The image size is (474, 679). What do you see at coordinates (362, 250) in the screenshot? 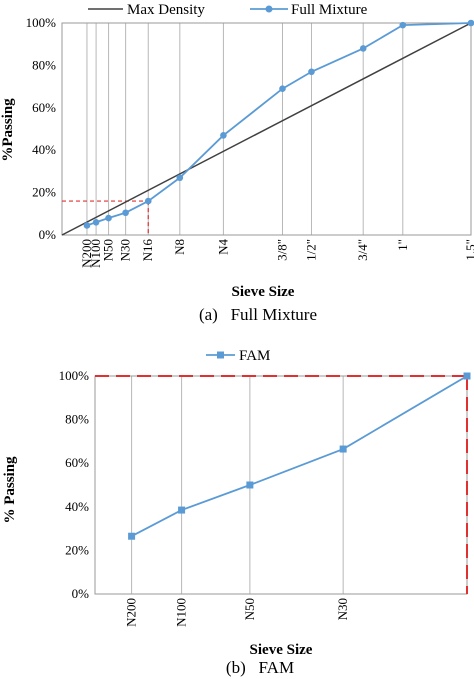
I see `x-tick-3-4: 3/4"` at bounding box center [362, 250].